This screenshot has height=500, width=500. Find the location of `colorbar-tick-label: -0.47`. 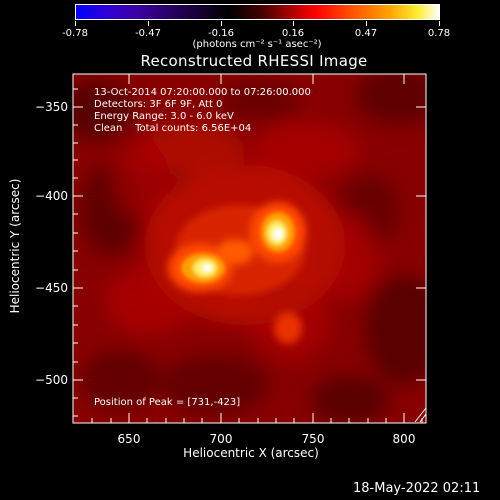

colorbar-tick-label: -0.47 is located at coordinates (148, 33).